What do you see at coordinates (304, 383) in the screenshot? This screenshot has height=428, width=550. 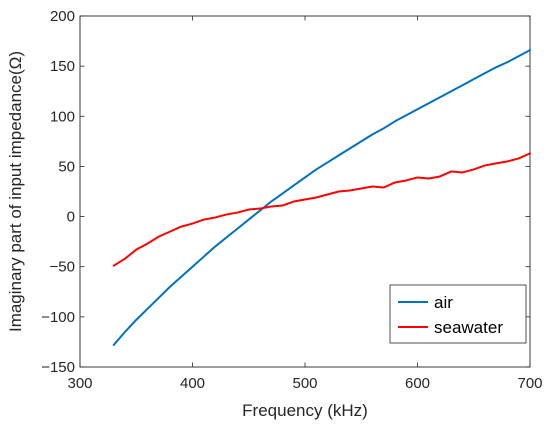 I see `x-tick-label: 500` at bounding box center [304, 383].